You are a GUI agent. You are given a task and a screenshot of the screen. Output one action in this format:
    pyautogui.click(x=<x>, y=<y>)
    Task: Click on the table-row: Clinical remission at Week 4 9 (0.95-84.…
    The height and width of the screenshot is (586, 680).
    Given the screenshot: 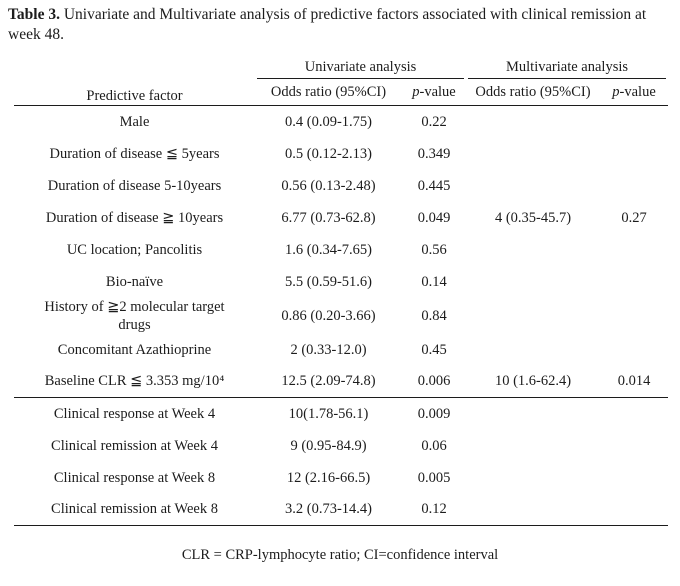 What is the action you would take?
    pyautogui.click(x=341, y=446)
    